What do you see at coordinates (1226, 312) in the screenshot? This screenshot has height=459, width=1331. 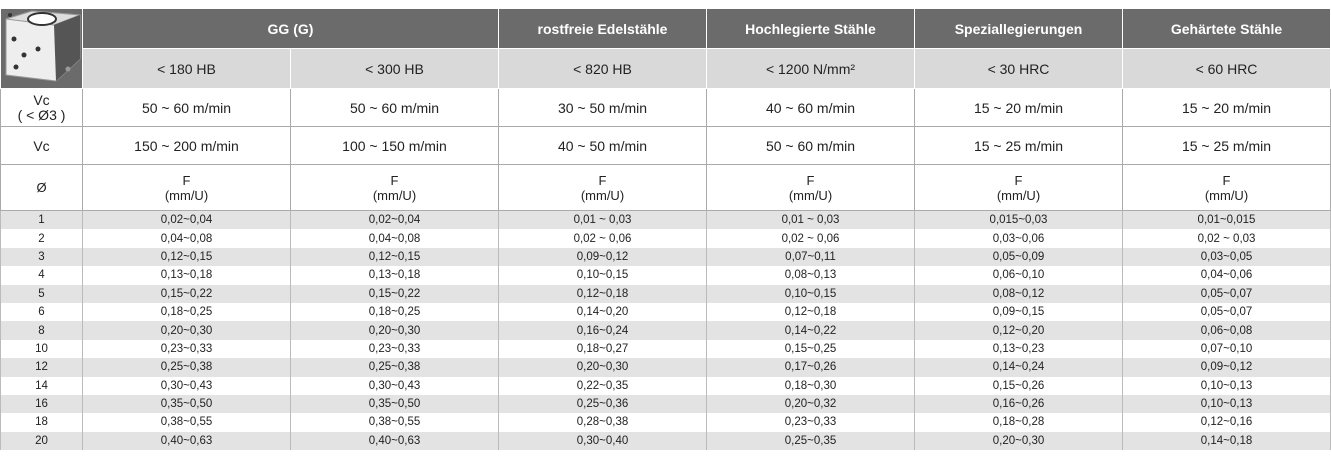 I see `feed-cell: 0,05~0,07` at bounding box center [1226, 312].